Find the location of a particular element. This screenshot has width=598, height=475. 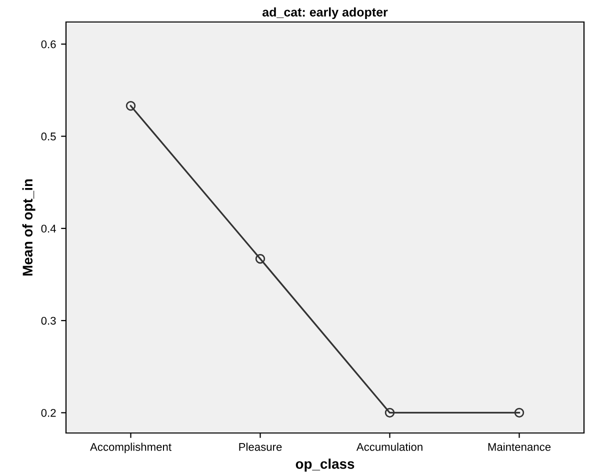

y-tick-label: 0.4 is located at coordinates (48, 228).